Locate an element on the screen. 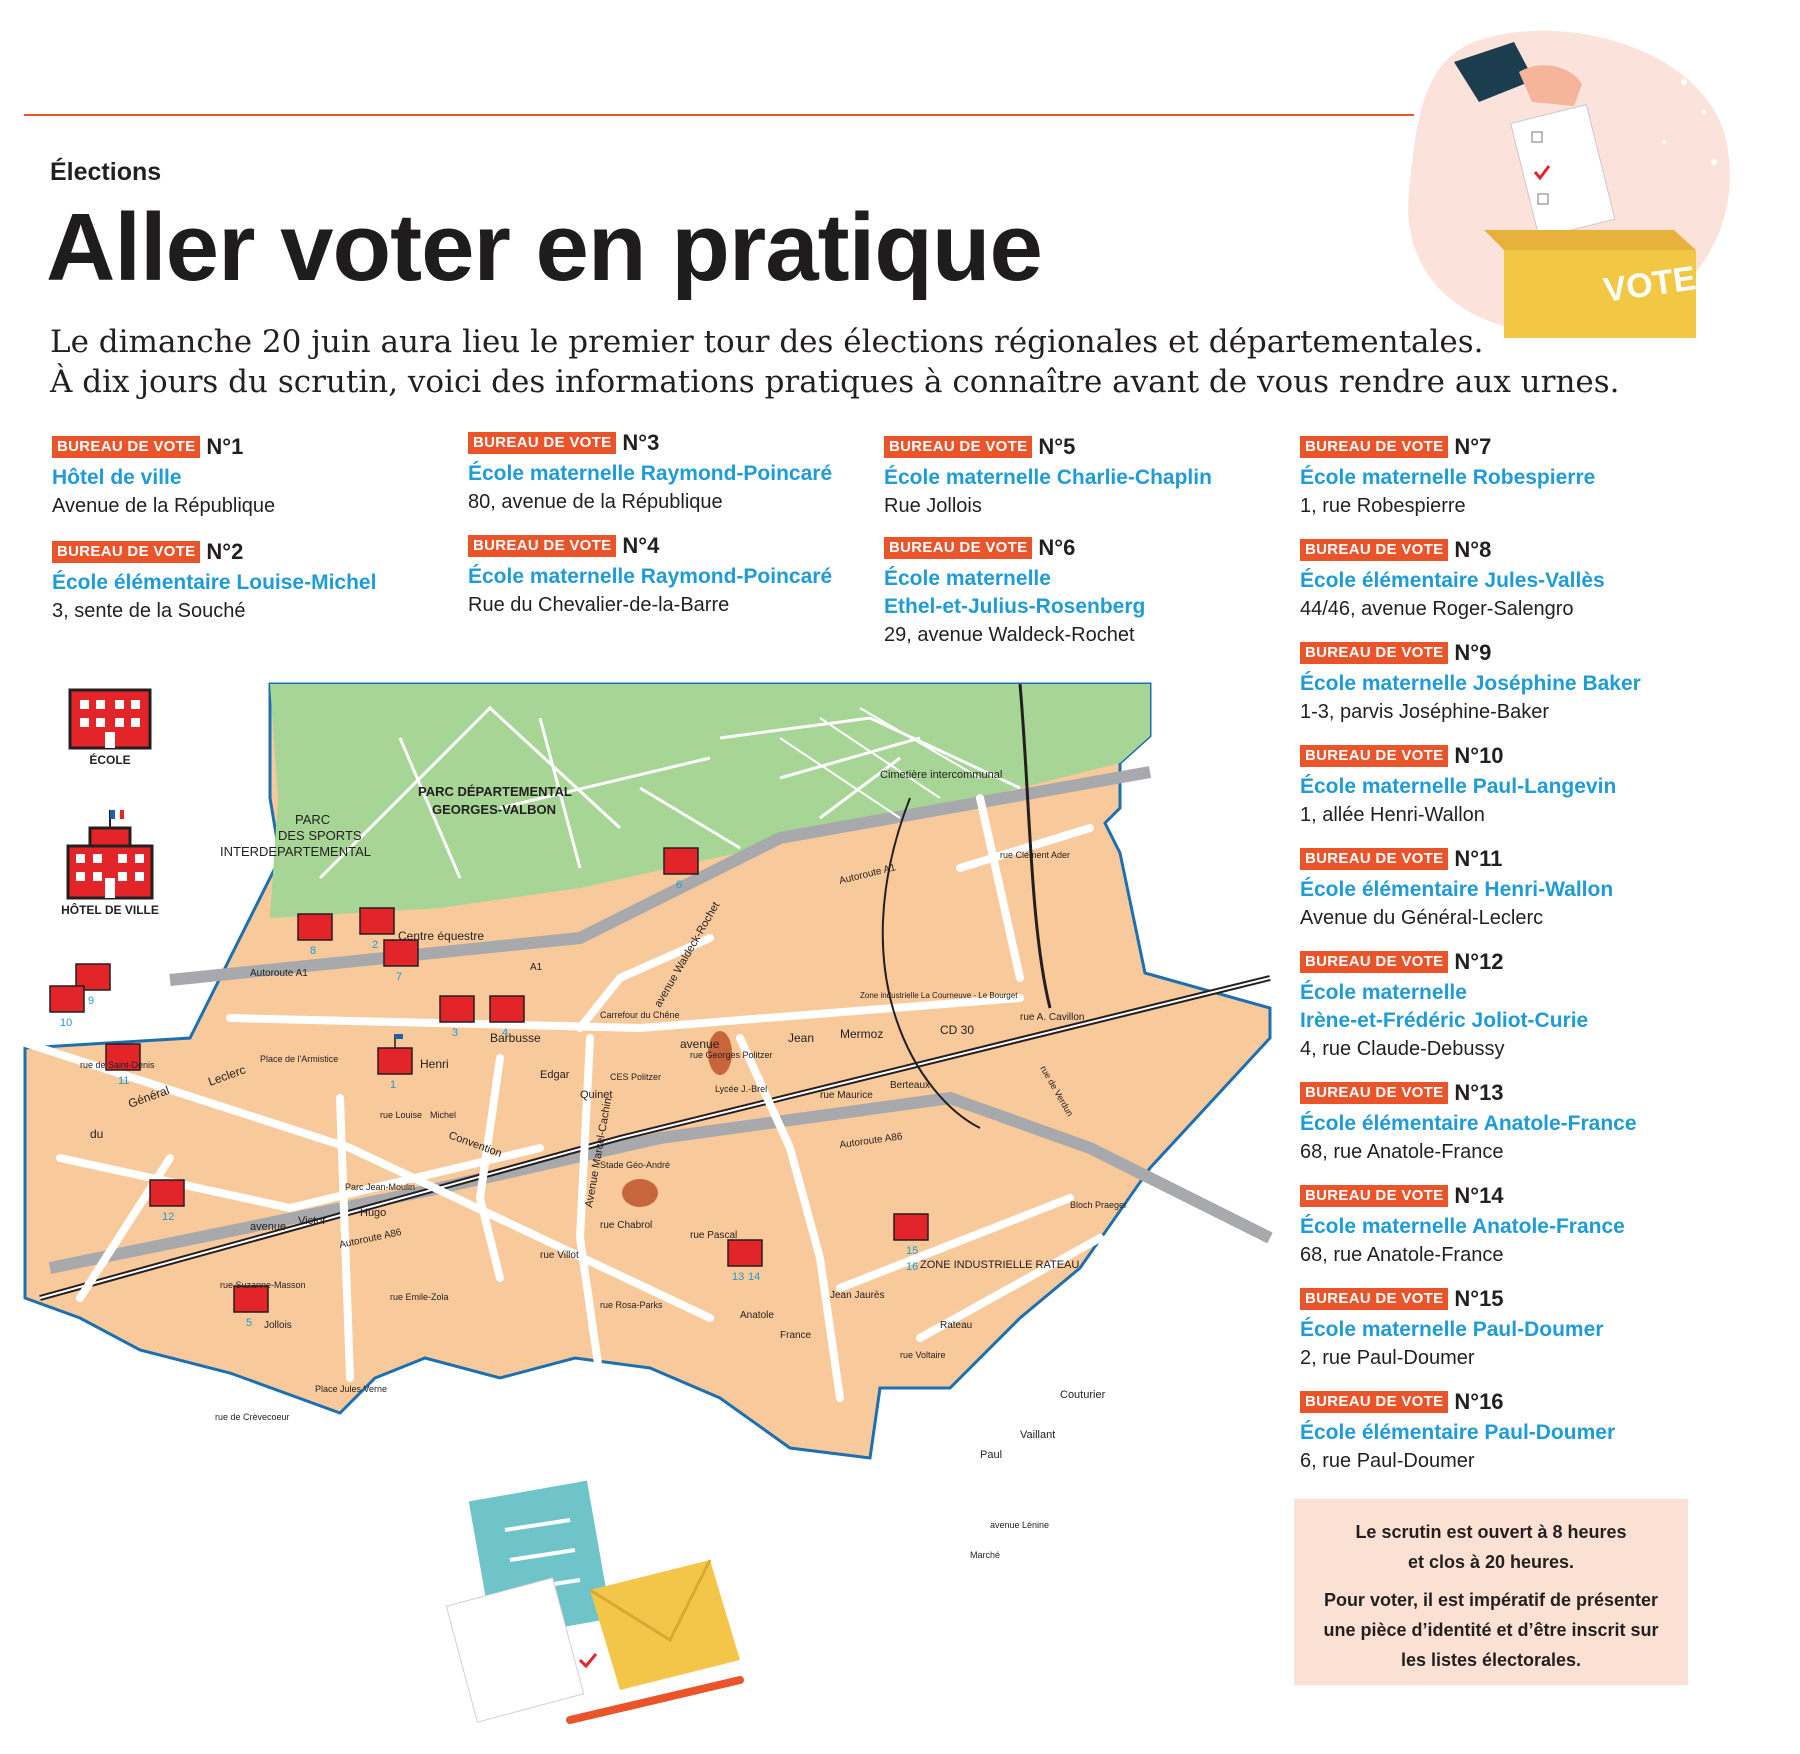 This screenshot has height=1754, width=1800. mermoz-label: Mermoz is located at coordinates (861, 1034).